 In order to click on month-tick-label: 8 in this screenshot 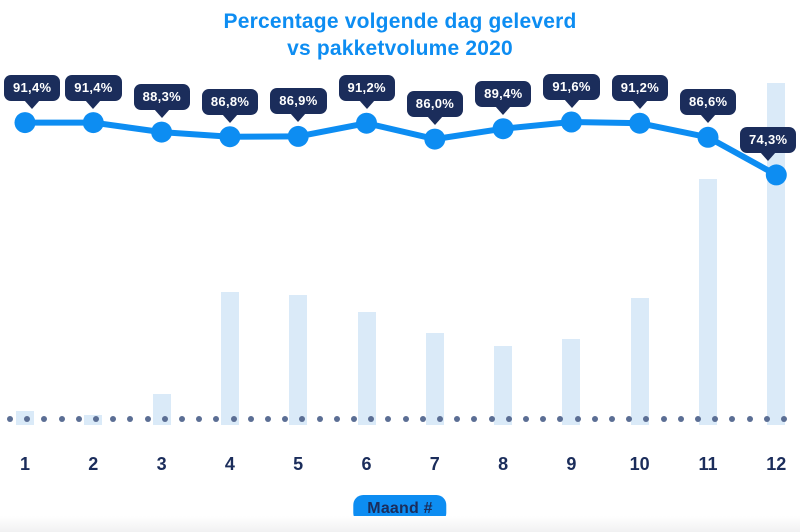, I will do `click(503, 464)`.